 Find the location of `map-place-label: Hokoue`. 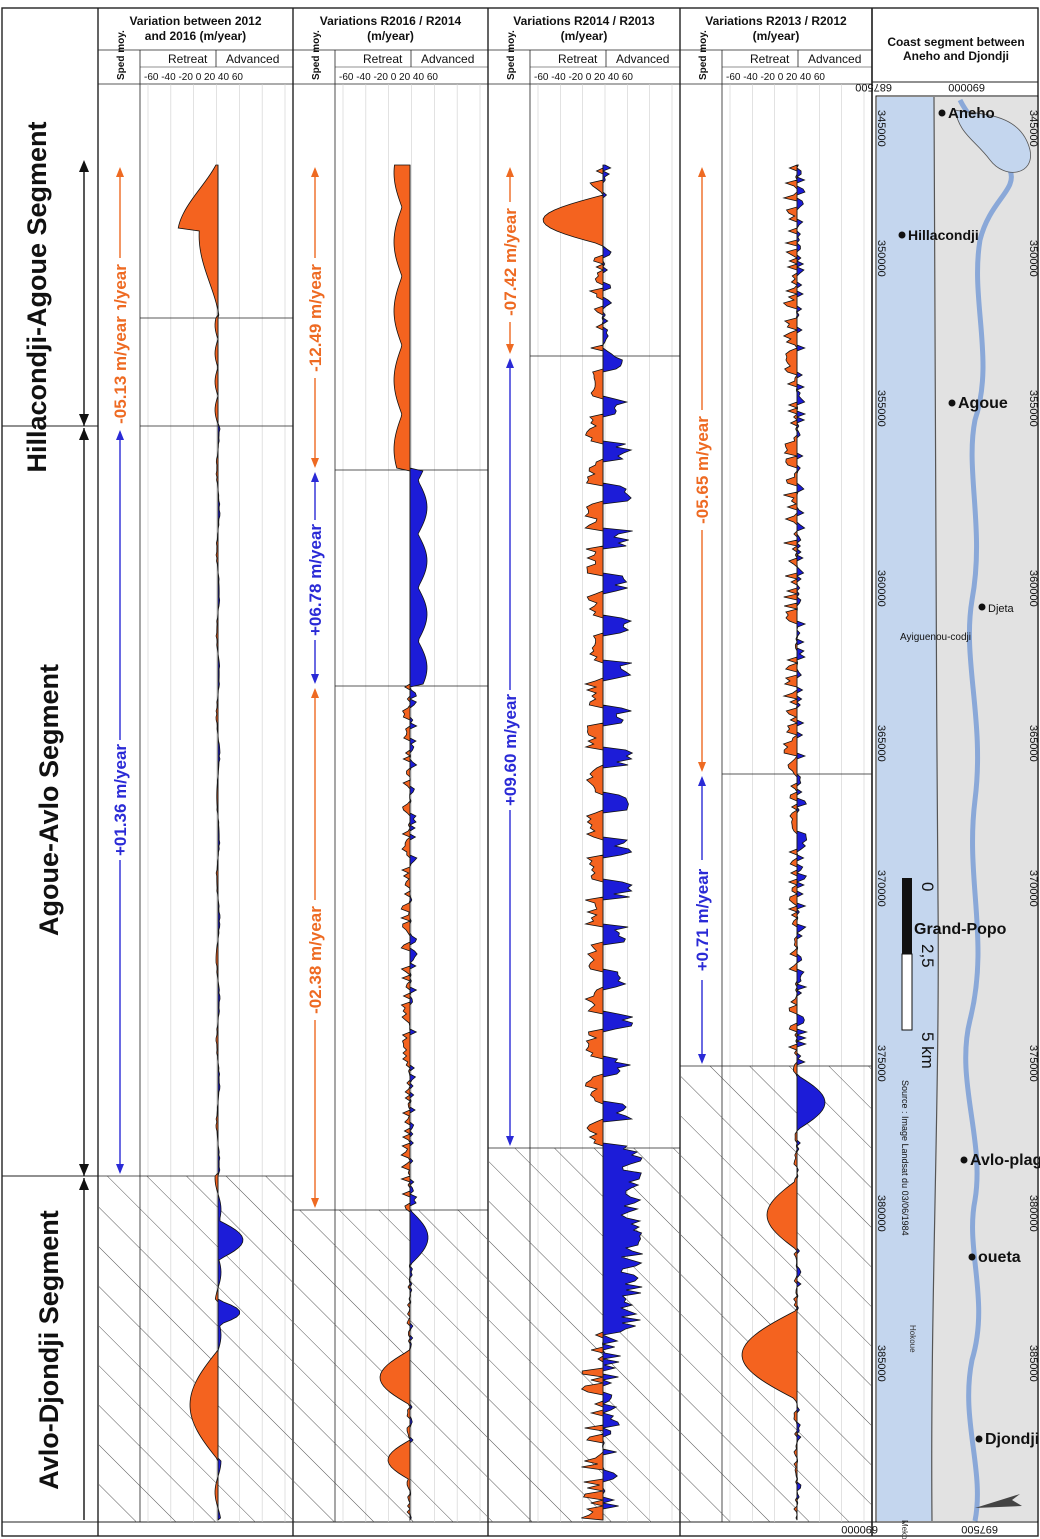

map-place-label: Hokoue is located at coordinates (912, 1339).